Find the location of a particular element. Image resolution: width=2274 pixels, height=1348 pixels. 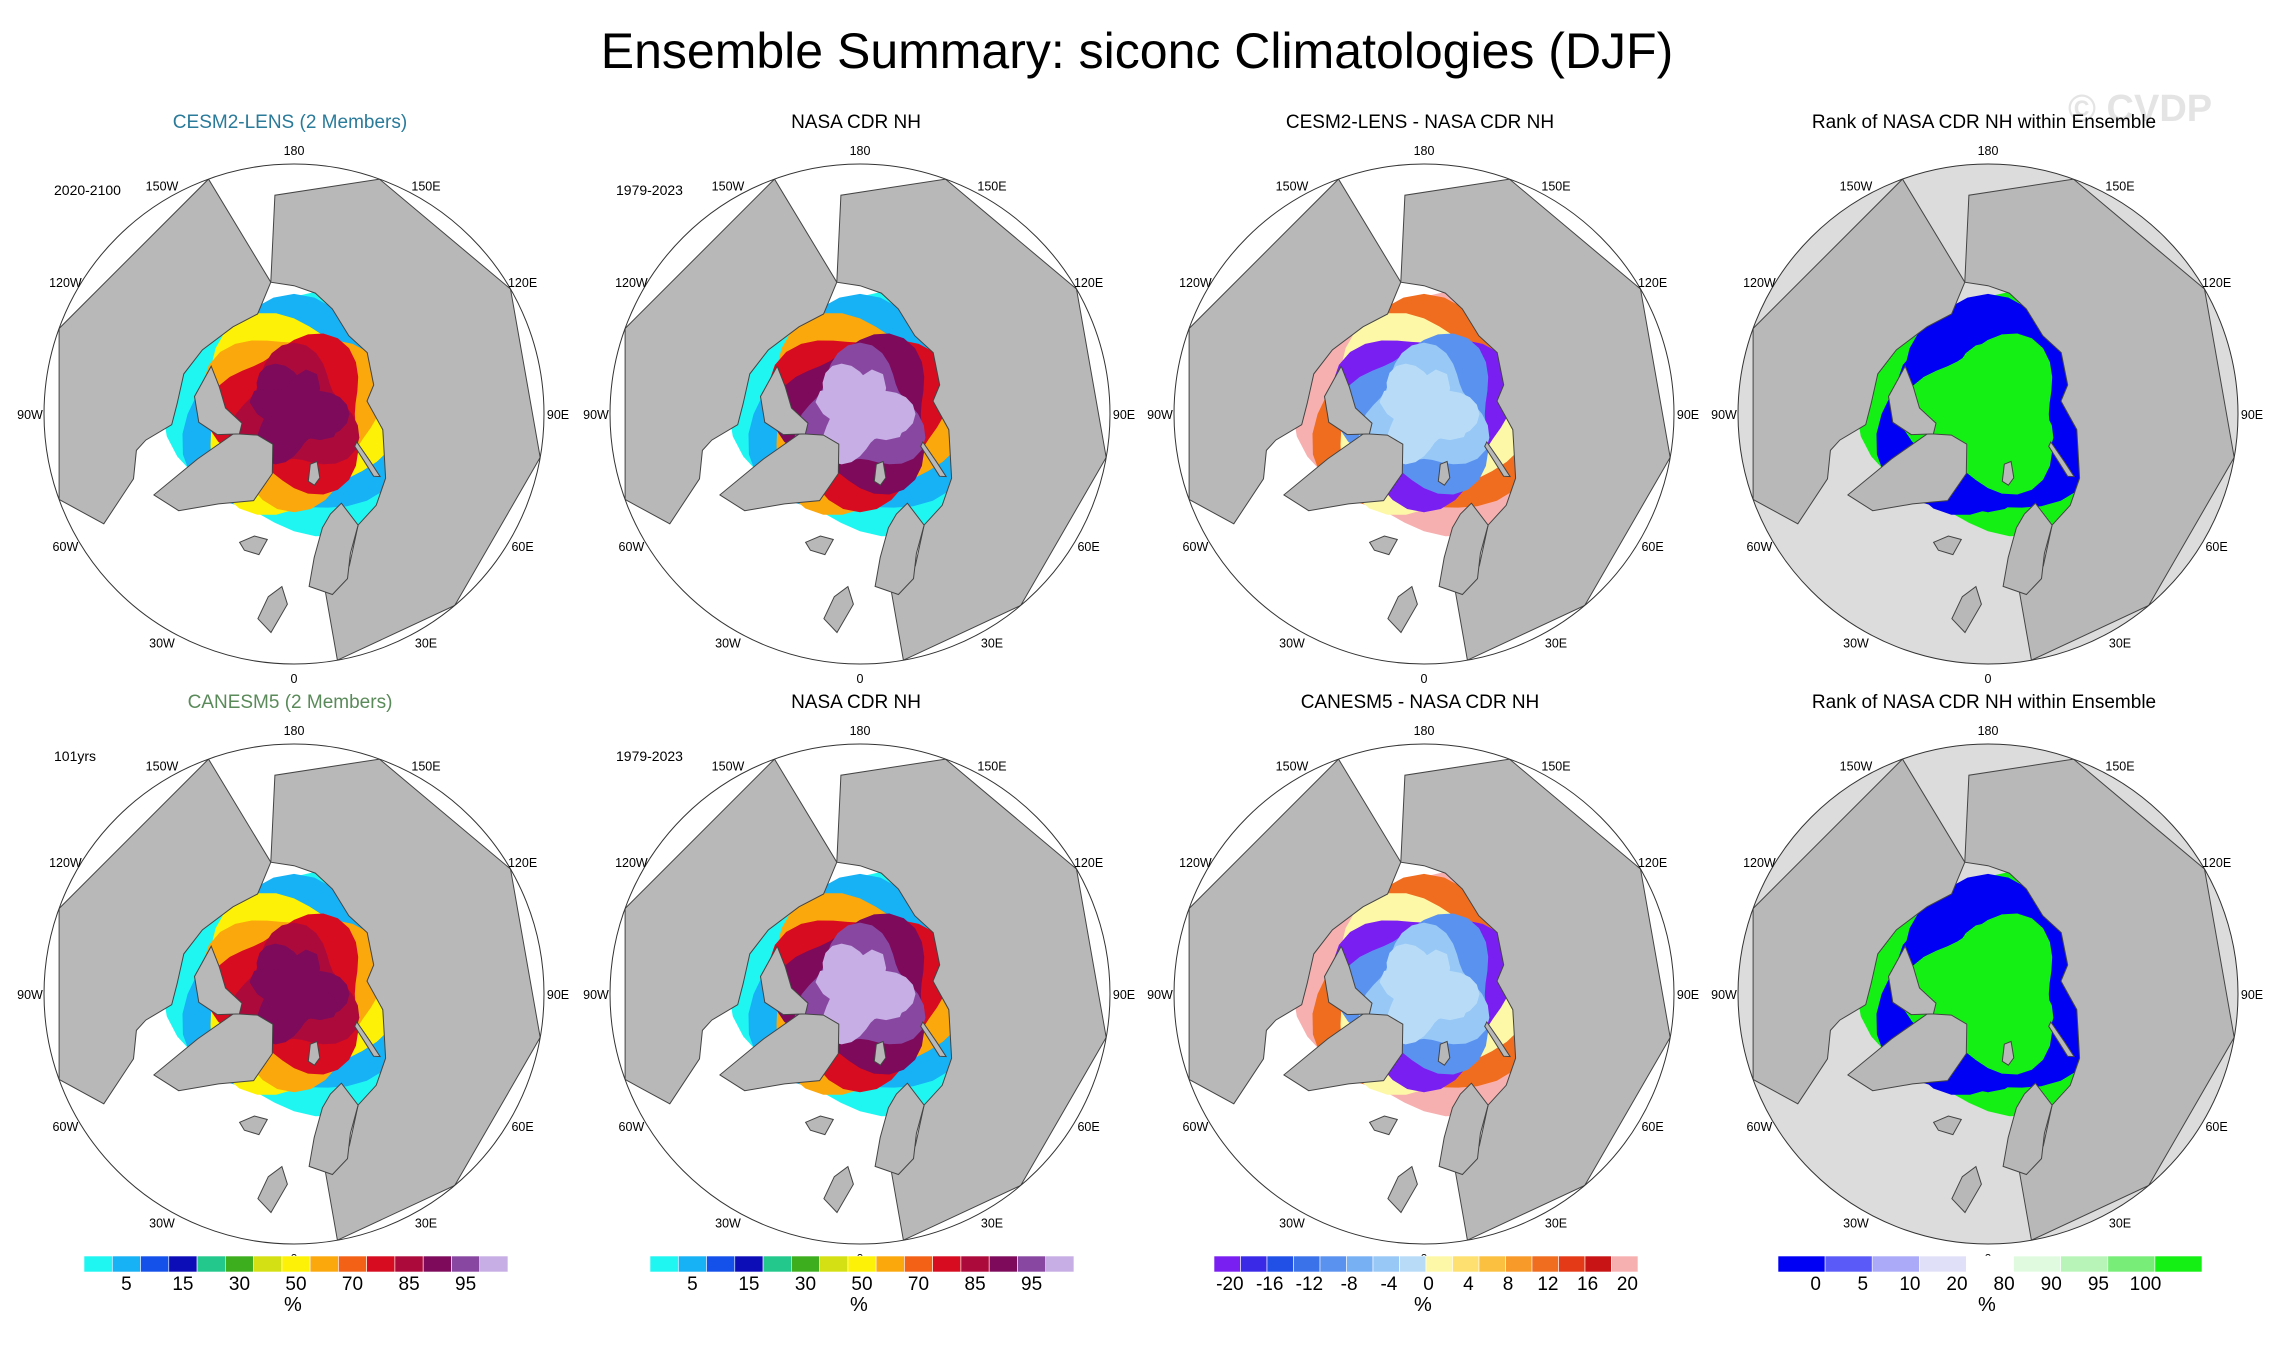

canadian-archipelago-land is located at coordinates (1912, 980).